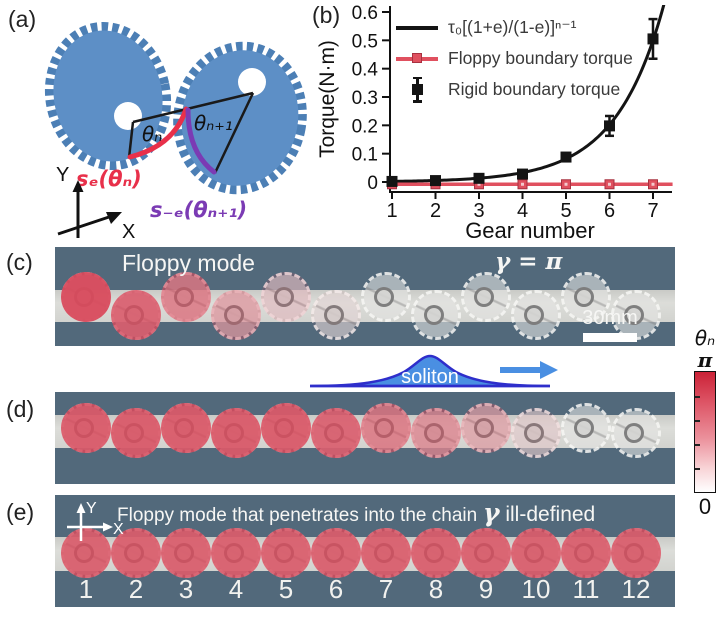 The image size is (728, 624). I want to click on y-tick-label: 0.6, so click(365, 13).